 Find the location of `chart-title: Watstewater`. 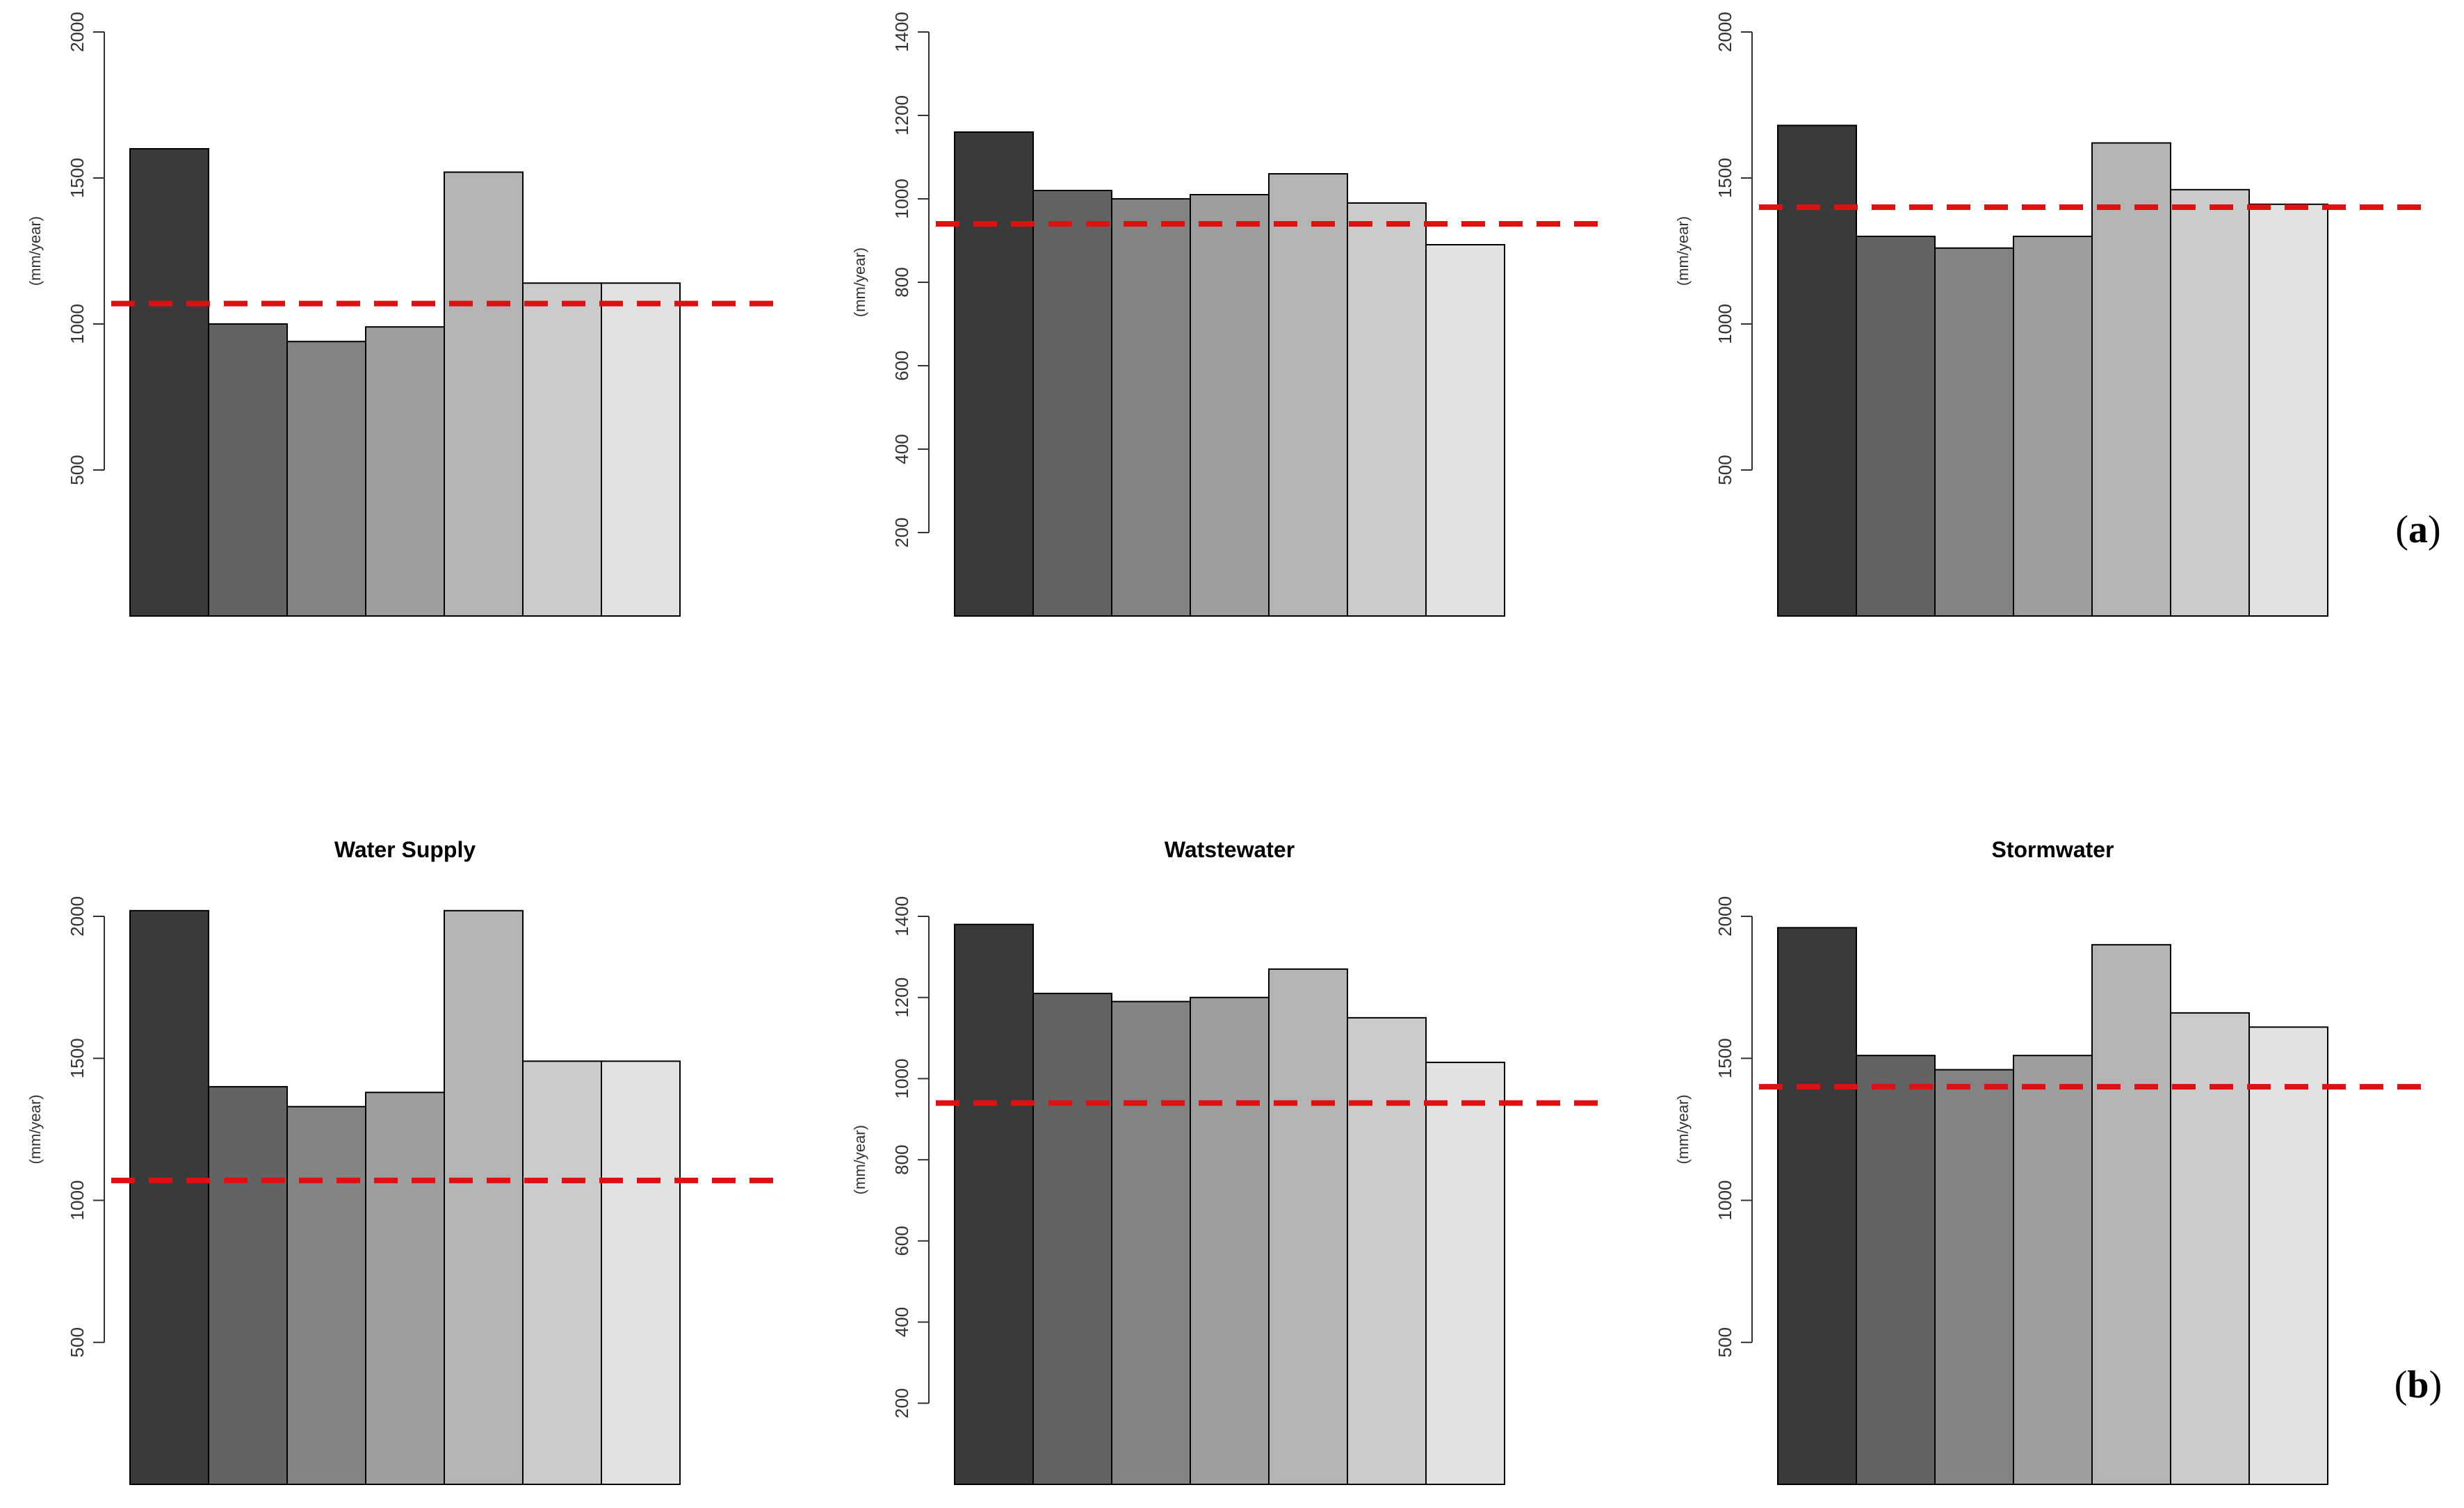

chart-title: Watstewater is located at coordinates (1230, 849).